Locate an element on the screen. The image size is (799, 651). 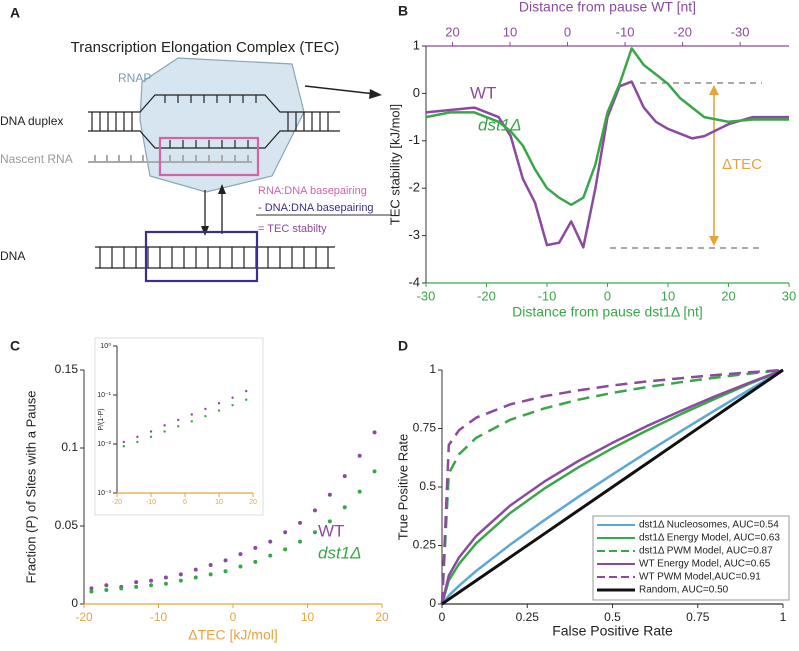
y-tick-label: 0.75 is located at coordinates (425, 428).